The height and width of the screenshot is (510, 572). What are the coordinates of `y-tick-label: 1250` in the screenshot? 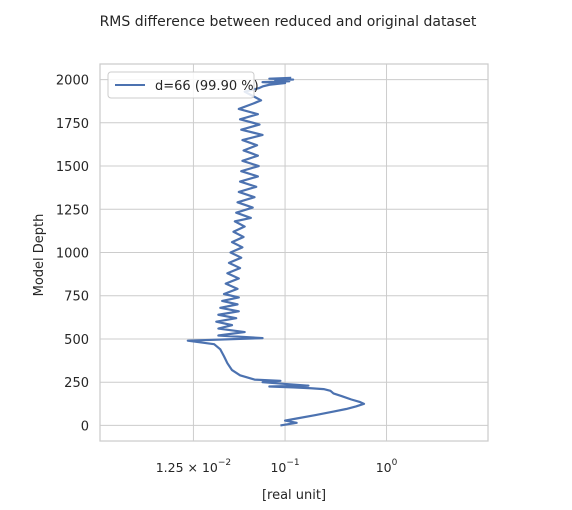 It's located at (72, 210).